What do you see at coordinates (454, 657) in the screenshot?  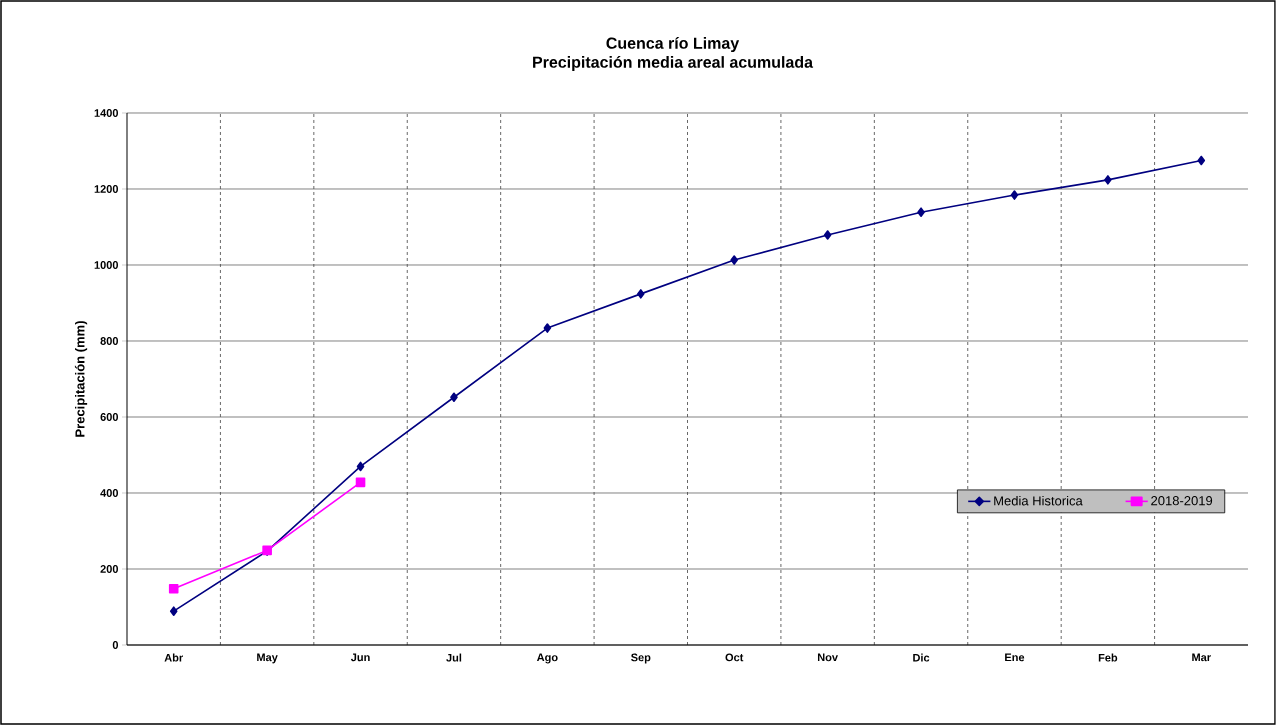 I see `x-tick-label: Jul` at bounding box center [454, 657].